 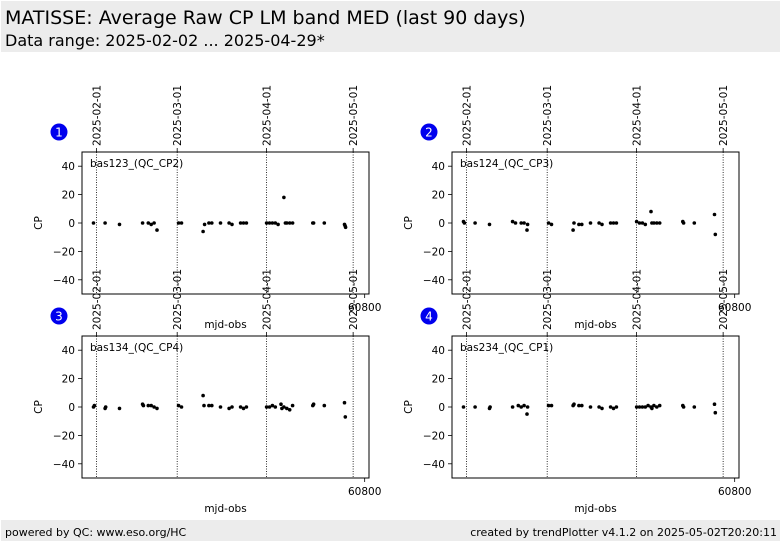 What do you see at coordinates (467, 115) in the screenshot?
I see `plot-2-date-tick-label: 2025-02-01` at bounding box center [467, 115].